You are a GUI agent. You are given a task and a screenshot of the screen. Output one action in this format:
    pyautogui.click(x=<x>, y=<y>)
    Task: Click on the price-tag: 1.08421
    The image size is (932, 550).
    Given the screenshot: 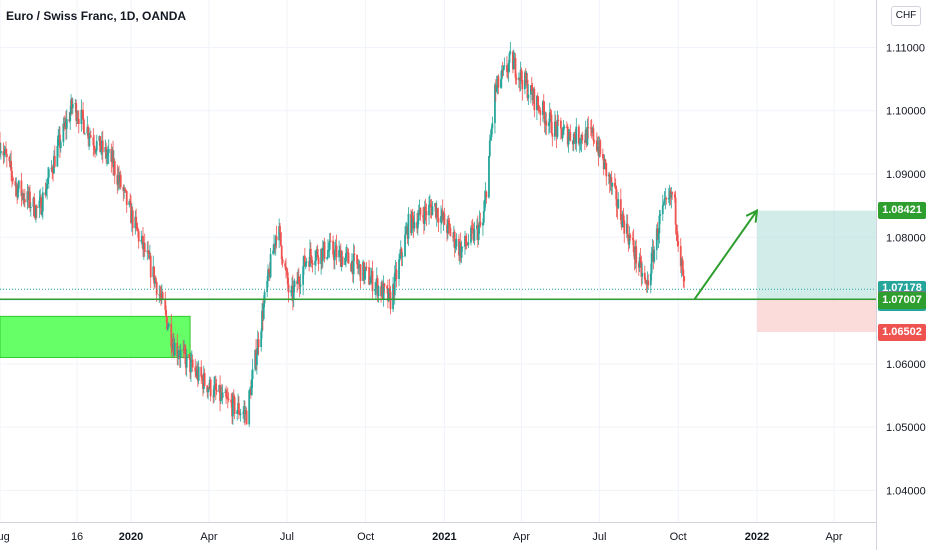 What is the action you would take?
    pyautogui.click(x=902, y=211)
    